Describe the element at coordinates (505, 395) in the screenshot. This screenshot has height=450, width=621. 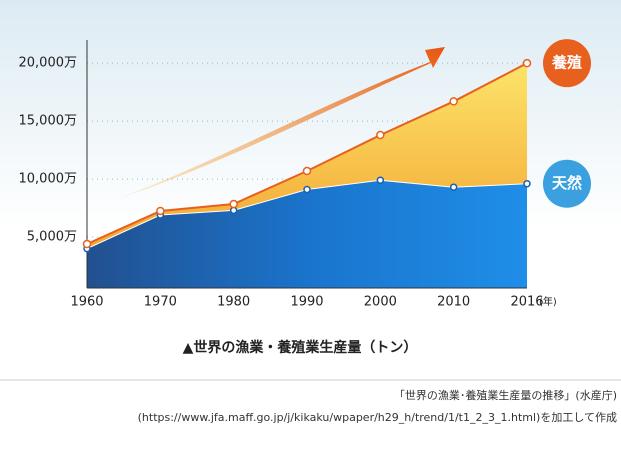
I see `source: 「世界の漁業･養殖業生産量の推移」(水産庁)` at that location.